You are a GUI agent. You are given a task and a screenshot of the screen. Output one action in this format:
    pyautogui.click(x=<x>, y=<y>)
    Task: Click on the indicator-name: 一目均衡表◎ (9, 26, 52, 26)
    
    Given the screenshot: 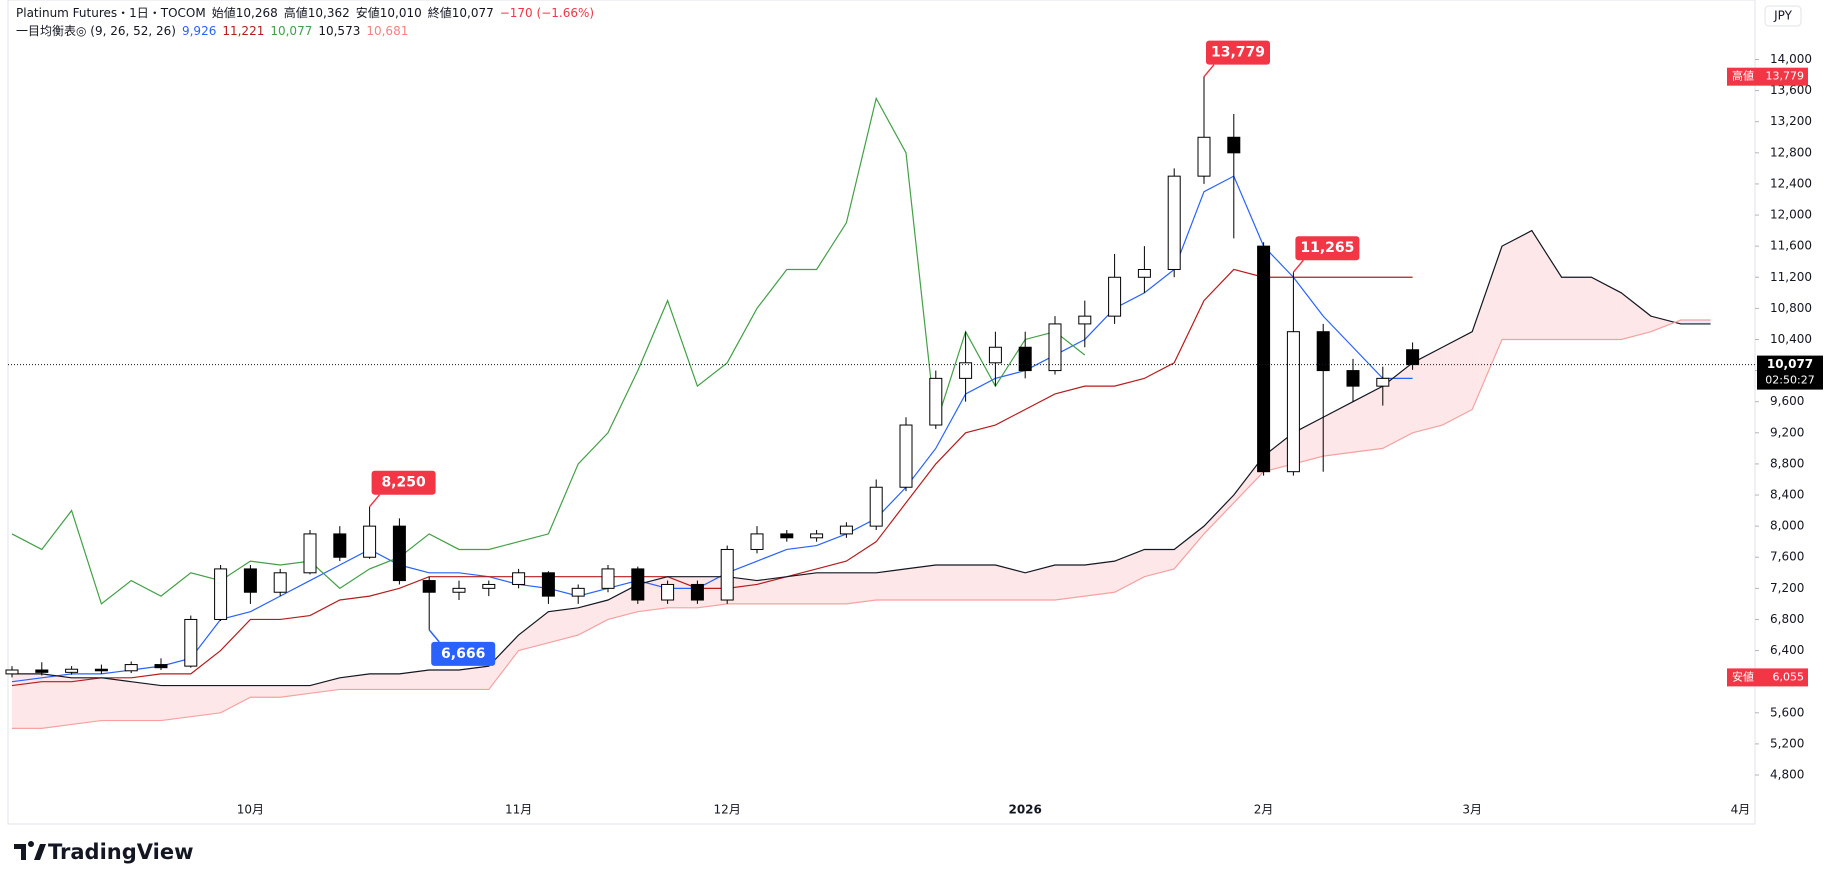 What is the action you would take?
    pyautogui.click(x=96, y=31)
    